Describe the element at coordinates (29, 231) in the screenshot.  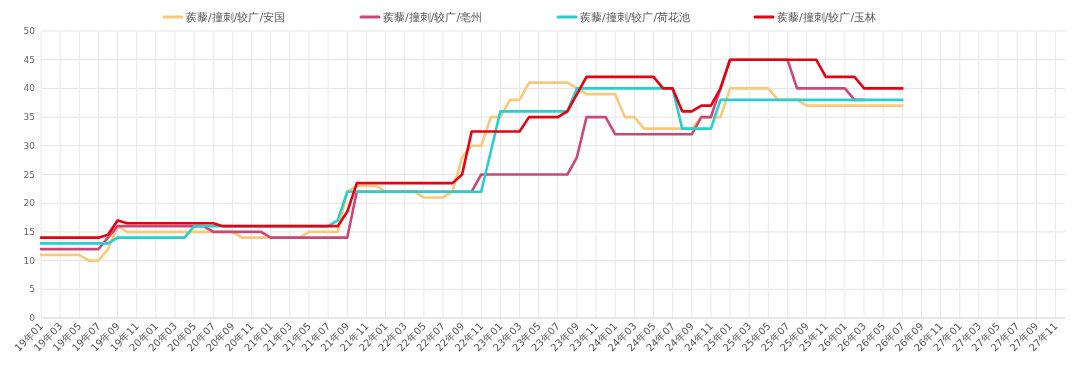
I see `y-tick-label: 15` at that location.